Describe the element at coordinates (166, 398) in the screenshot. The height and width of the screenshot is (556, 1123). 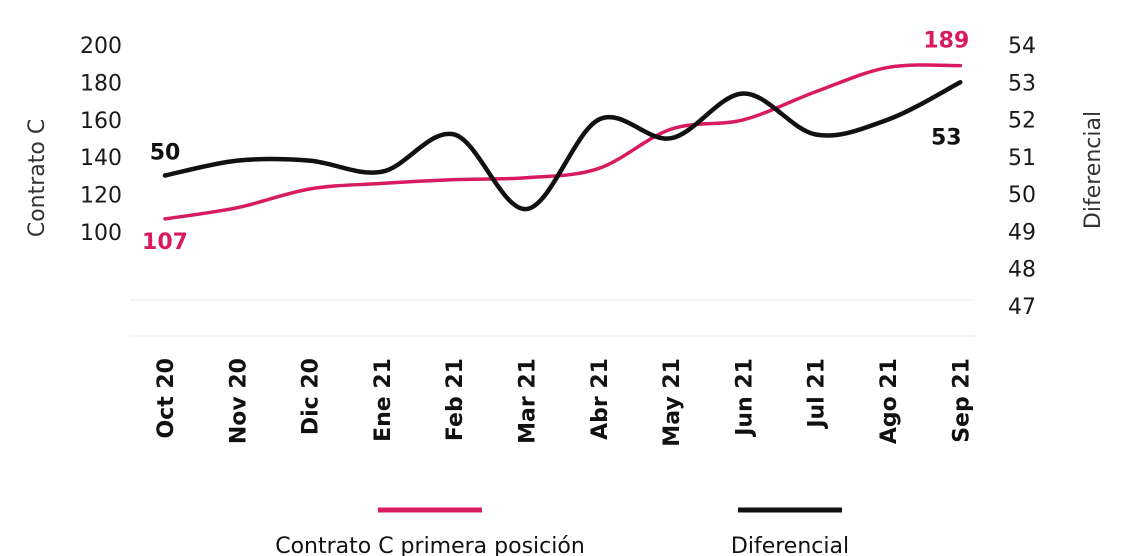
I see `category-label: Oct 20` at that location.